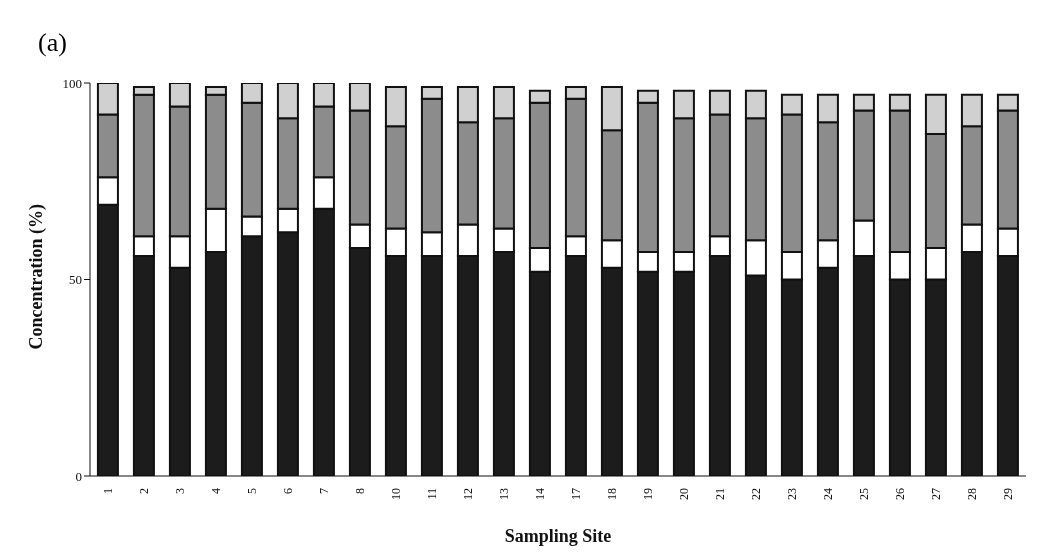 Image resolution: width=1038 pixels, height=560 pixels. I want to click on x-tick-label: 5, so click(252, 491).